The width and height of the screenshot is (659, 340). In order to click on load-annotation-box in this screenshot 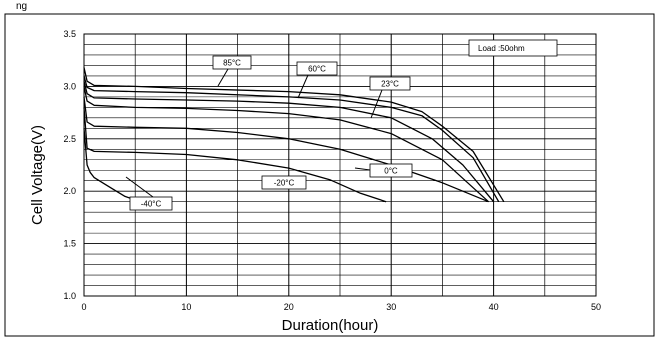, I will do `click(513, 48)`.